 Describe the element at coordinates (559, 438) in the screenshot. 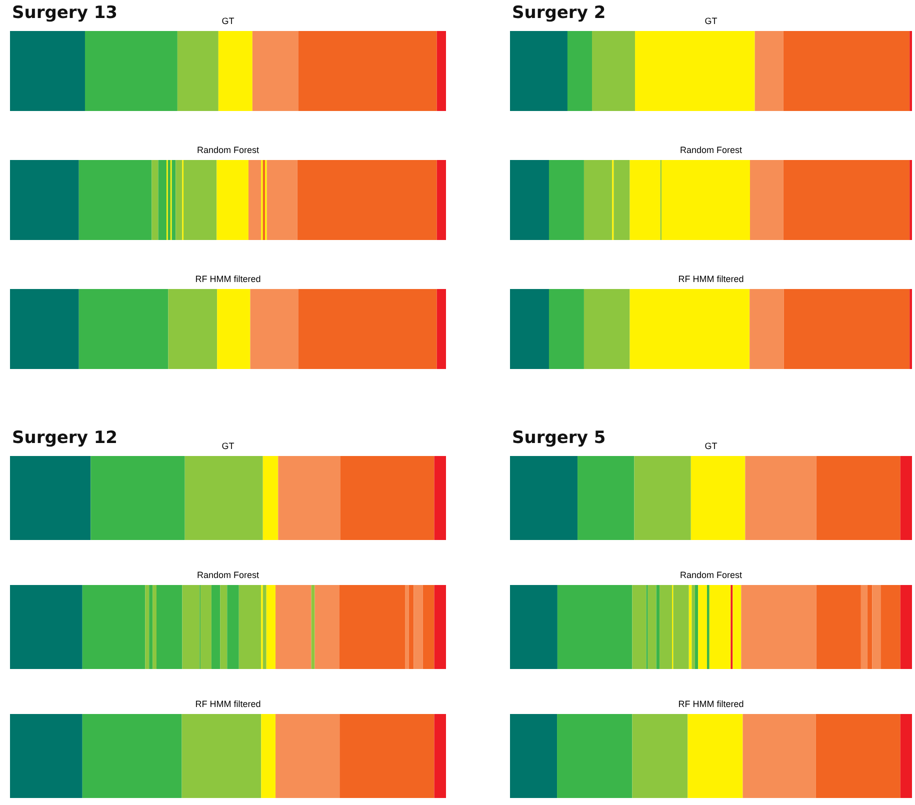

I see `text: Surgery 5` at that location.